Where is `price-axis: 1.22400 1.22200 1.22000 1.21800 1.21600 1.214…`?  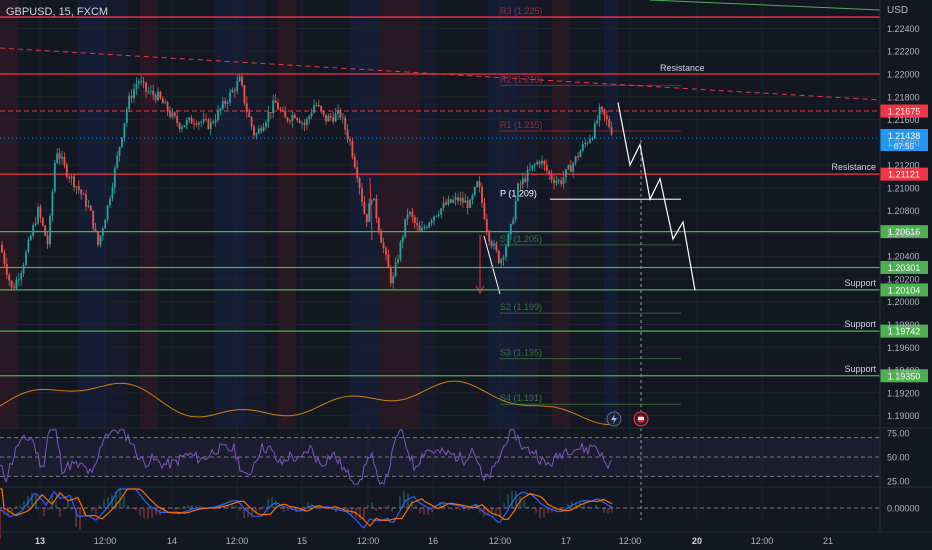
price-axis: 1.22400 1.22200 1.22000 1.21800 1.21600 1.214… is located at coordinates (899, 266).